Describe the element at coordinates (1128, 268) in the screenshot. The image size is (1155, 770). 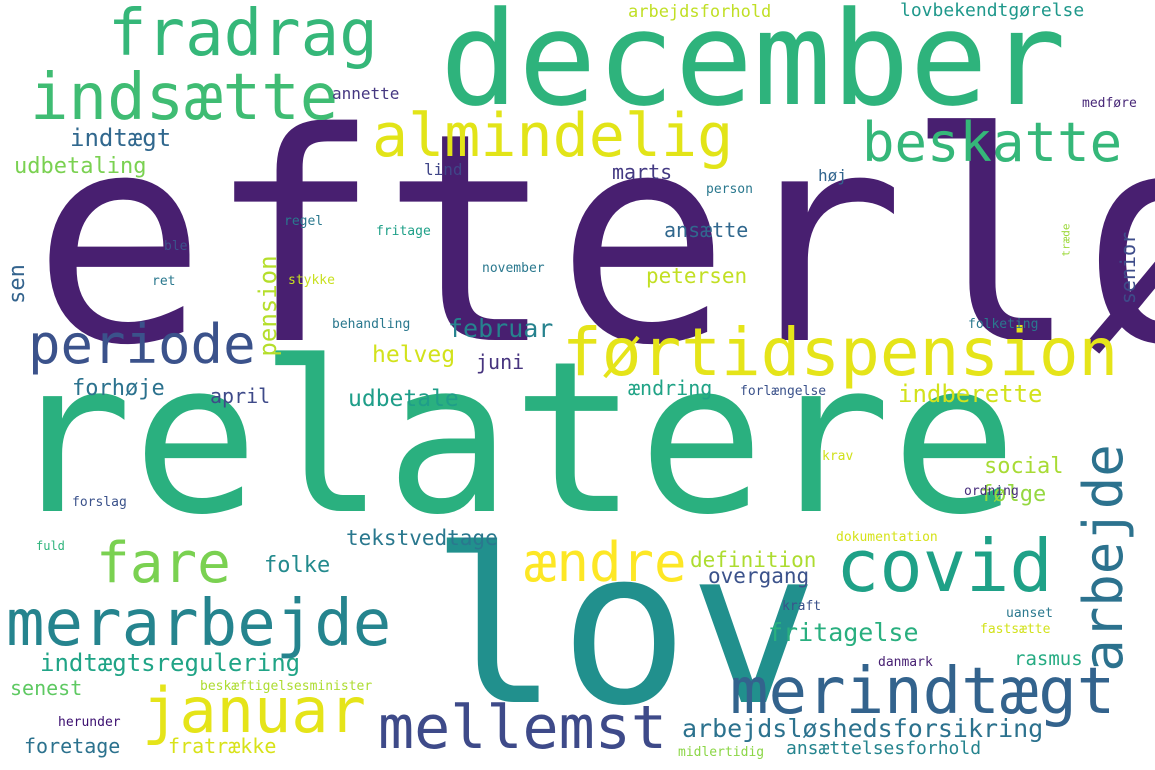
I see `word-senior: senior` at that location.